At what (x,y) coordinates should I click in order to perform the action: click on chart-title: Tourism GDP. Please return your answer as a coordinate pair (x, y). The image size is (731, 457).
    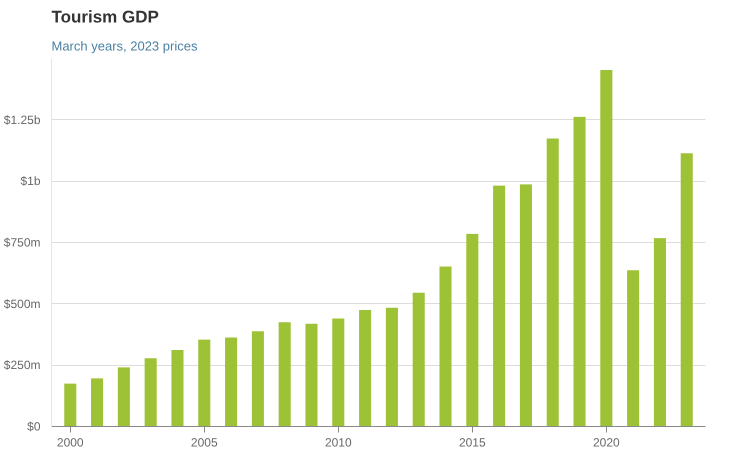
    Looking at the image, I should click on (105, 17).